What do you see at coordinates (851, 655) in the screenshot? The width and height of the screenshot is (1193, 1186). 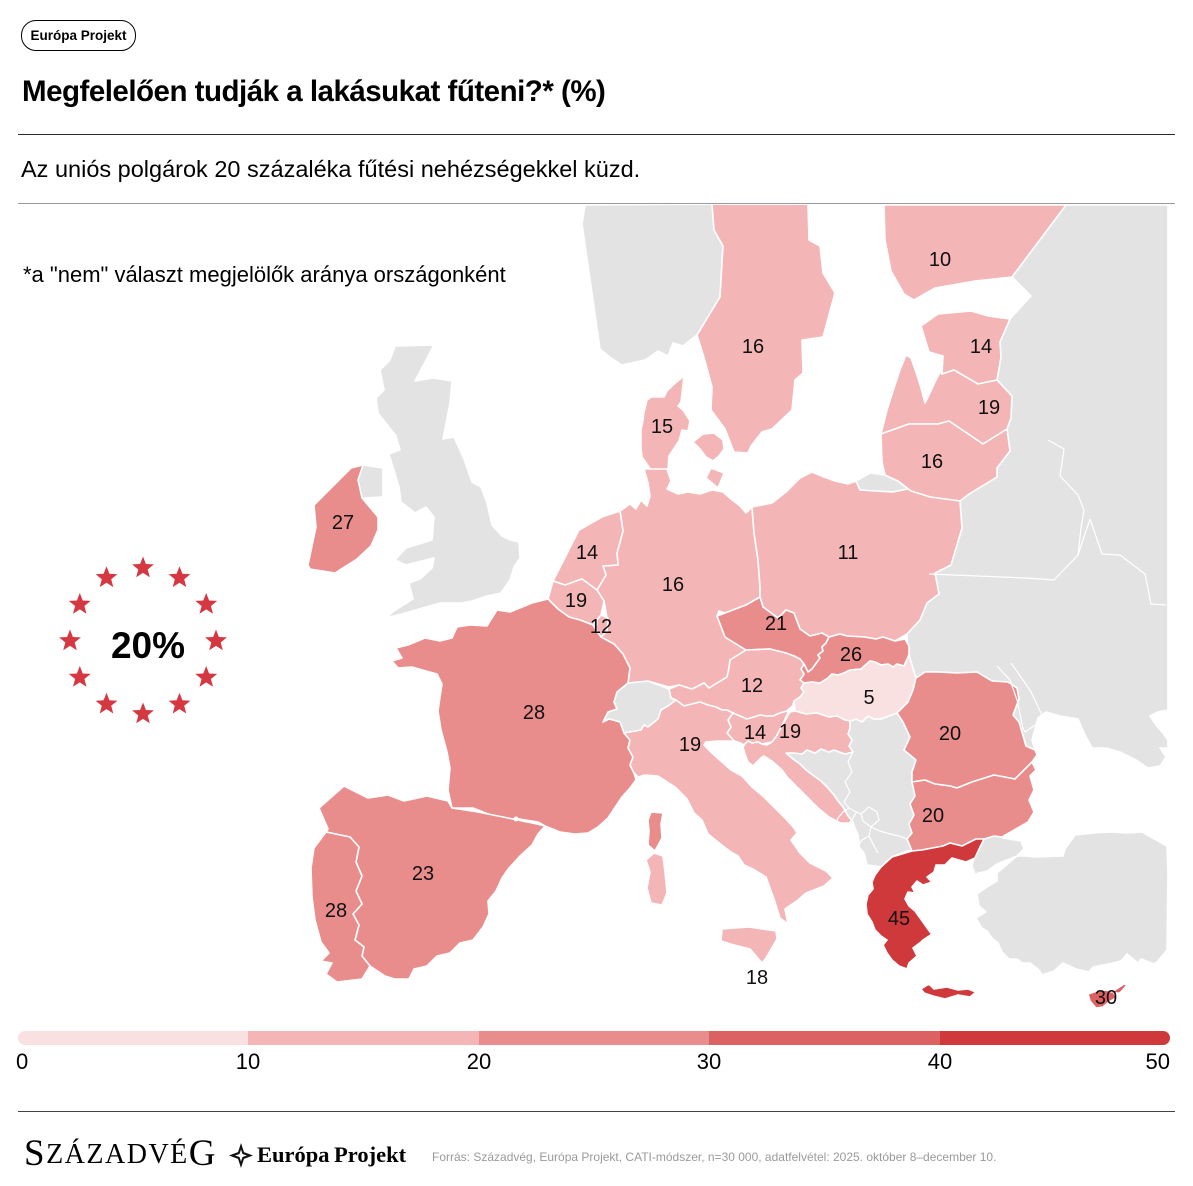 I see `svg-text: 26` at bounding box center [851, 655].